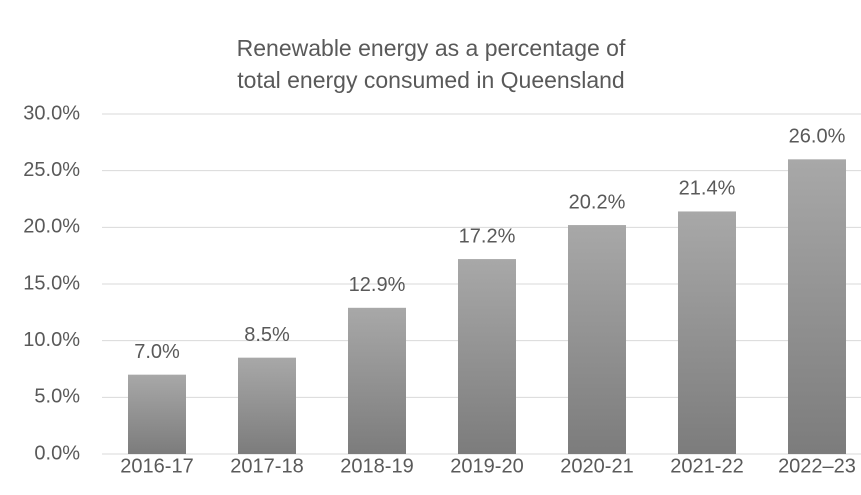 The width and height of the screenshot is (861, 495). I want to click on data-label: 7.0%, so click(157, 352).